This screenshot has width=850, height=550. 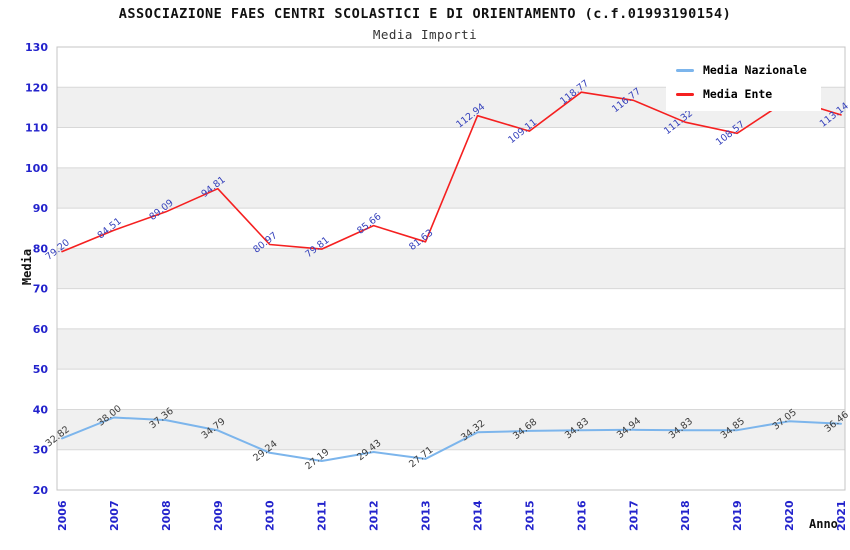 What do you see at coordinates (425, 34) in the screenshot?
I see `chart-subtitle: Media Importi` at bounding box center [425, 34].